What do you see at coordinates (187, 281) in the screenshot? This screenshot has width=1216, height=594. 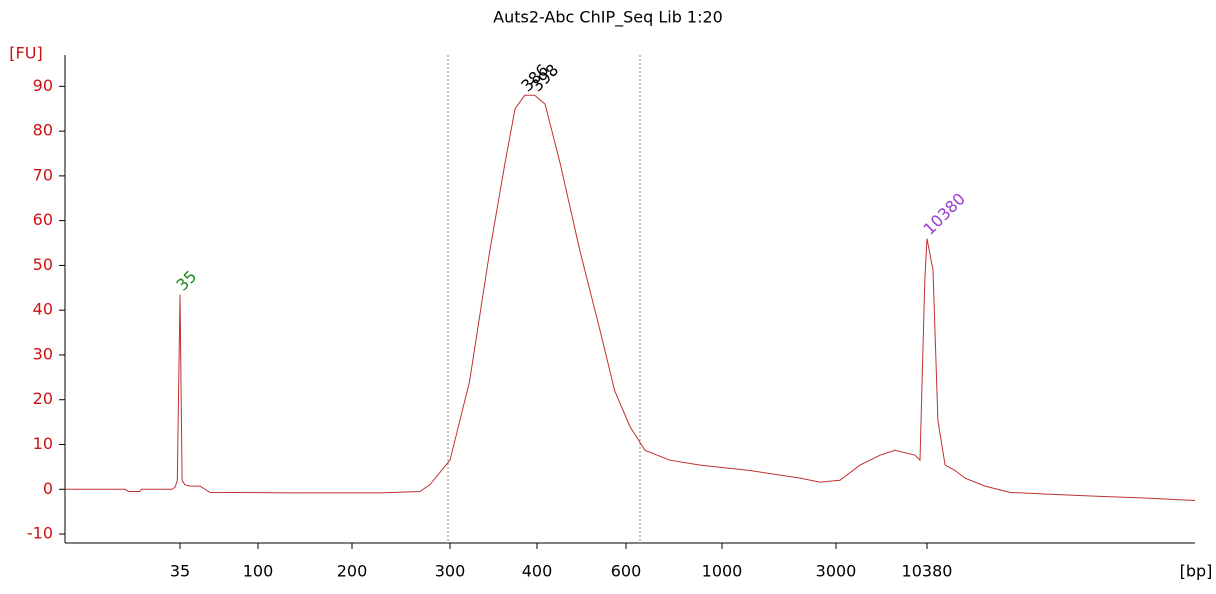 I see `peak-label: 35` at bounding box center [187, 281].